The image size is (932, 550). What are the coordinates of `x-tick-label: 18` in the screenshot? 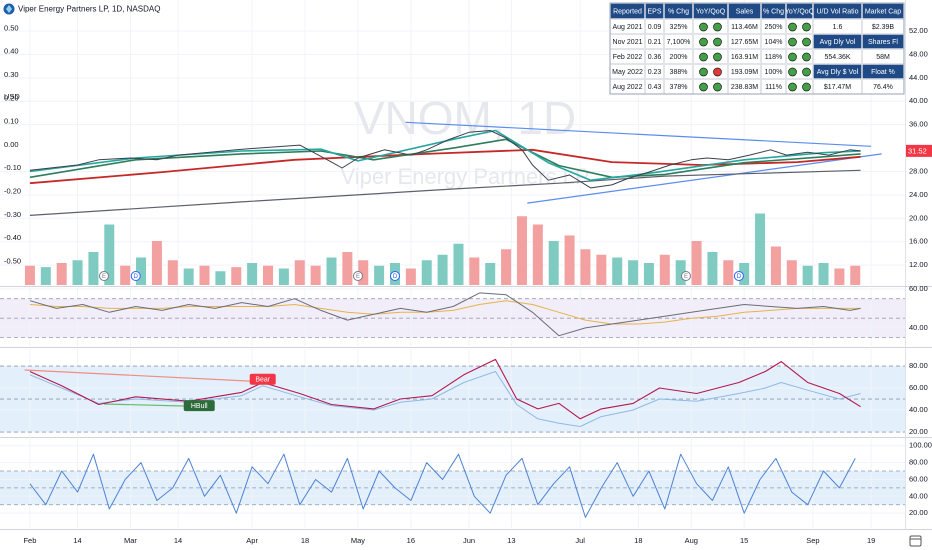 It's located at (305, 540).